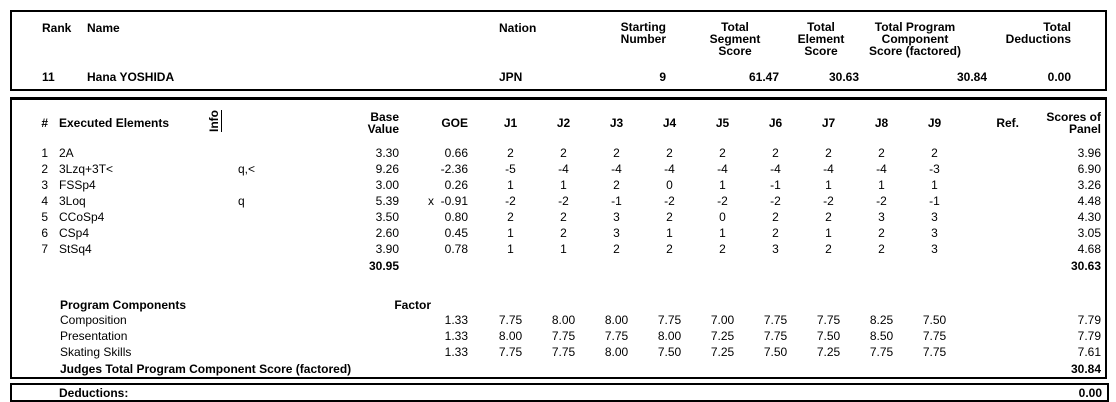 The height and width of the screenshot is (402, 1116). I want to click on starting-number-value: 9, so click(662, 77).